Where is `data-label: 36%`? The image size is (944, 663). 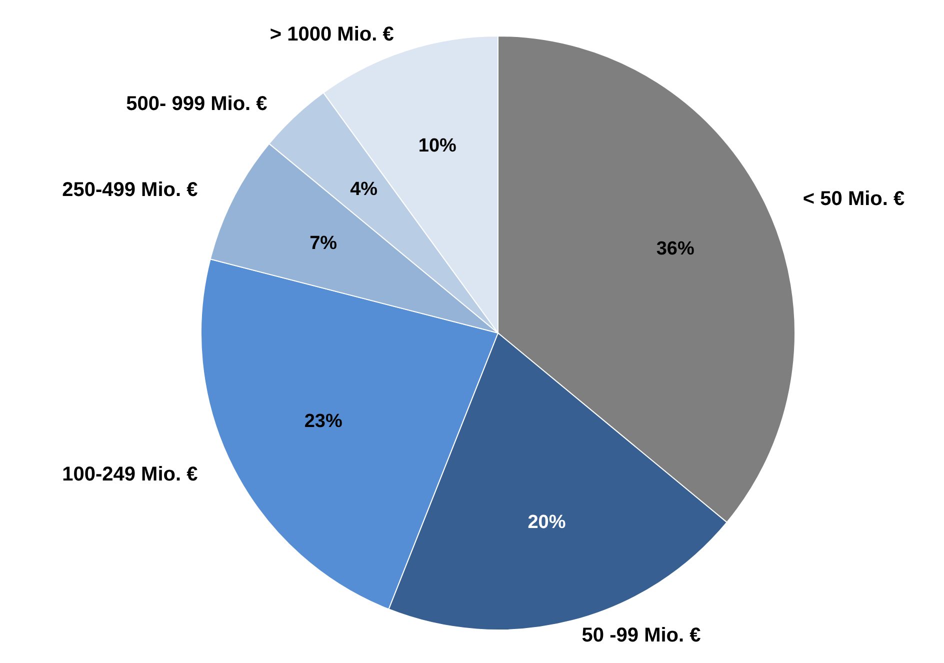
data-label: 36% is located at coordinates (675, 249).